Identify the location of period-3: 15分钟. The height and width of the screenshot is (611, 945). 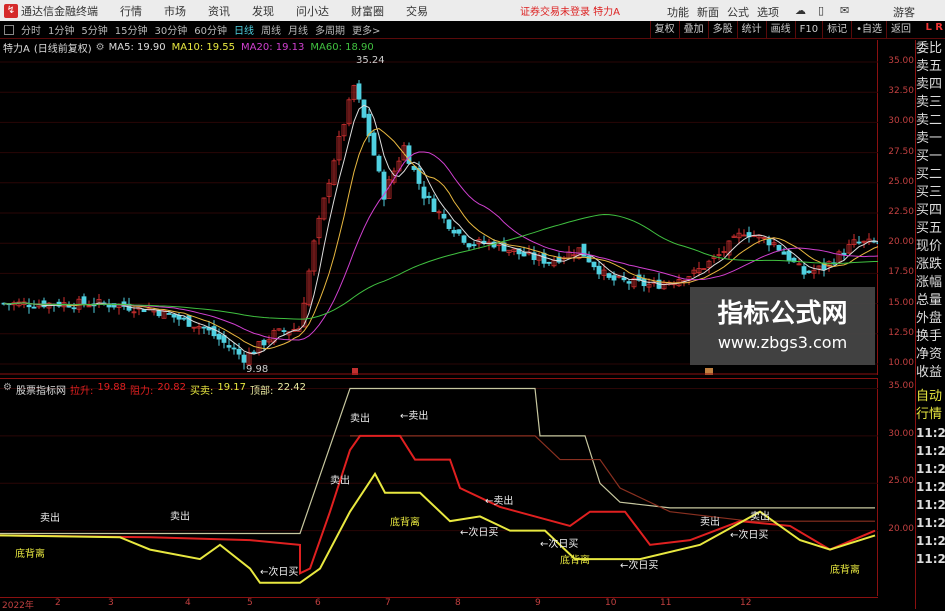
(131, 31).